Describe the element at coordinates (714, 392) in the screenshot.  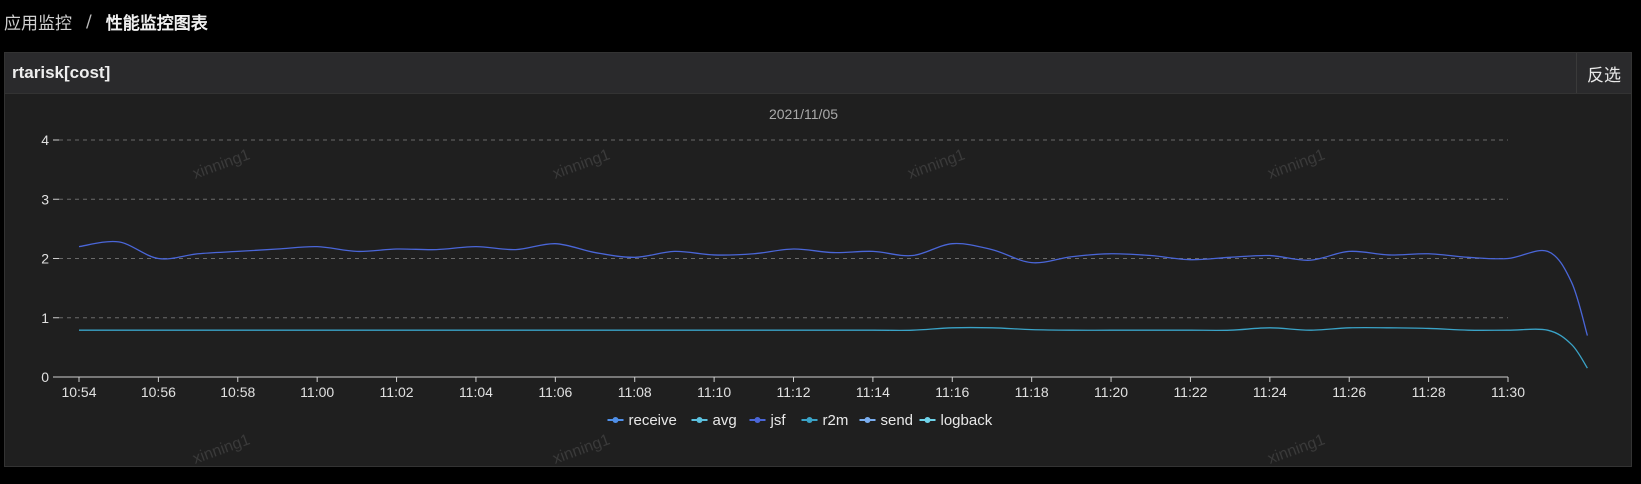
I see `x-tick-label: 11:10` at that location.